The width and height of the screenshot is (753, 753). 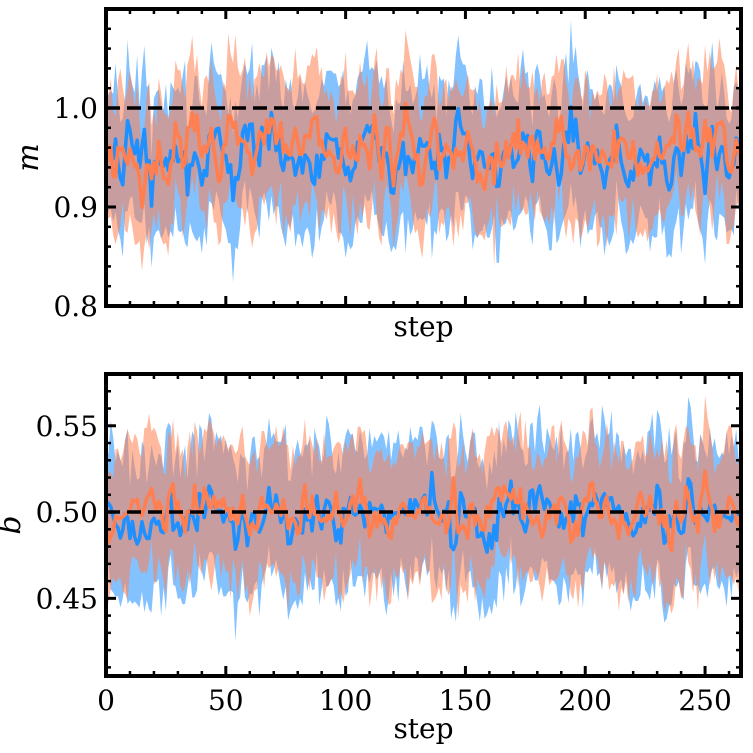 What do you see at coordinates (67, 426) in the screenshot?
I see `y-tick-label: 0.55` at bounding box center [67, 426].